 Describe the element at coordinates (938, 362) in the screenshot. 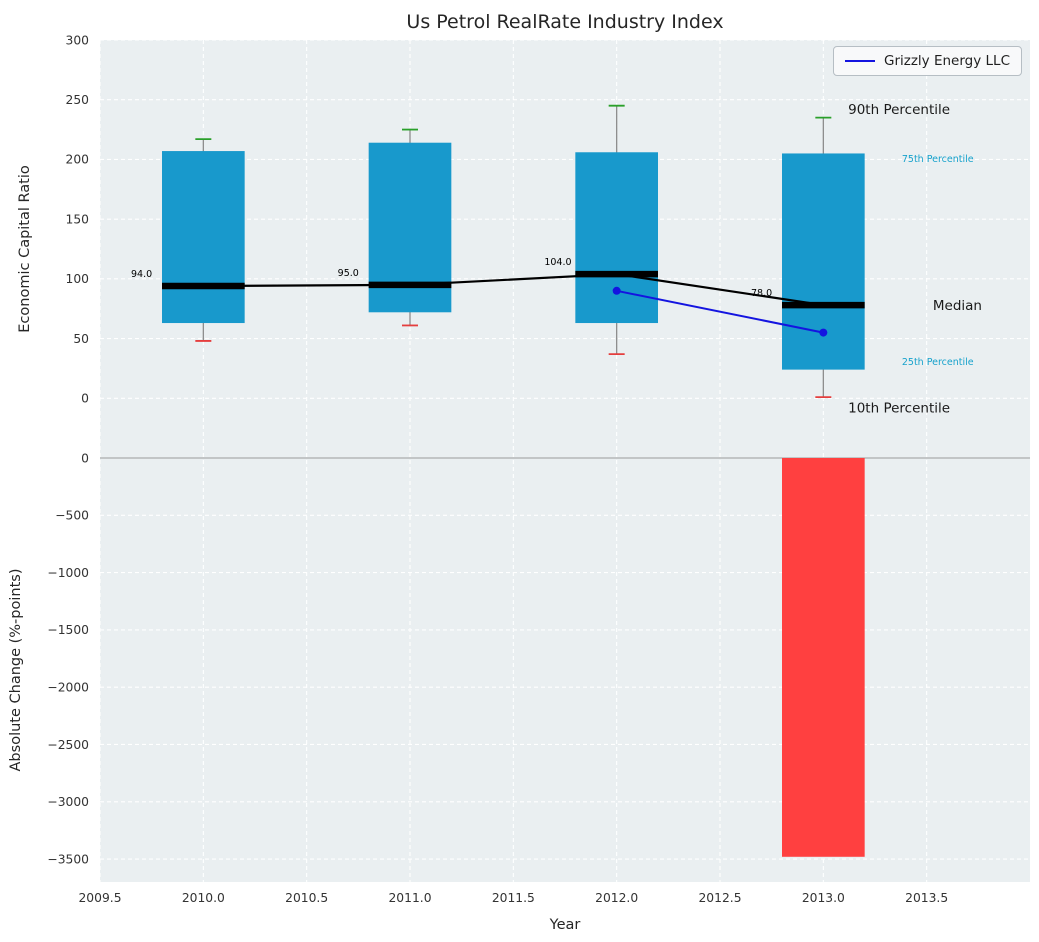

I see `annotation-25th-percentile: 25th Percentile` at that location.